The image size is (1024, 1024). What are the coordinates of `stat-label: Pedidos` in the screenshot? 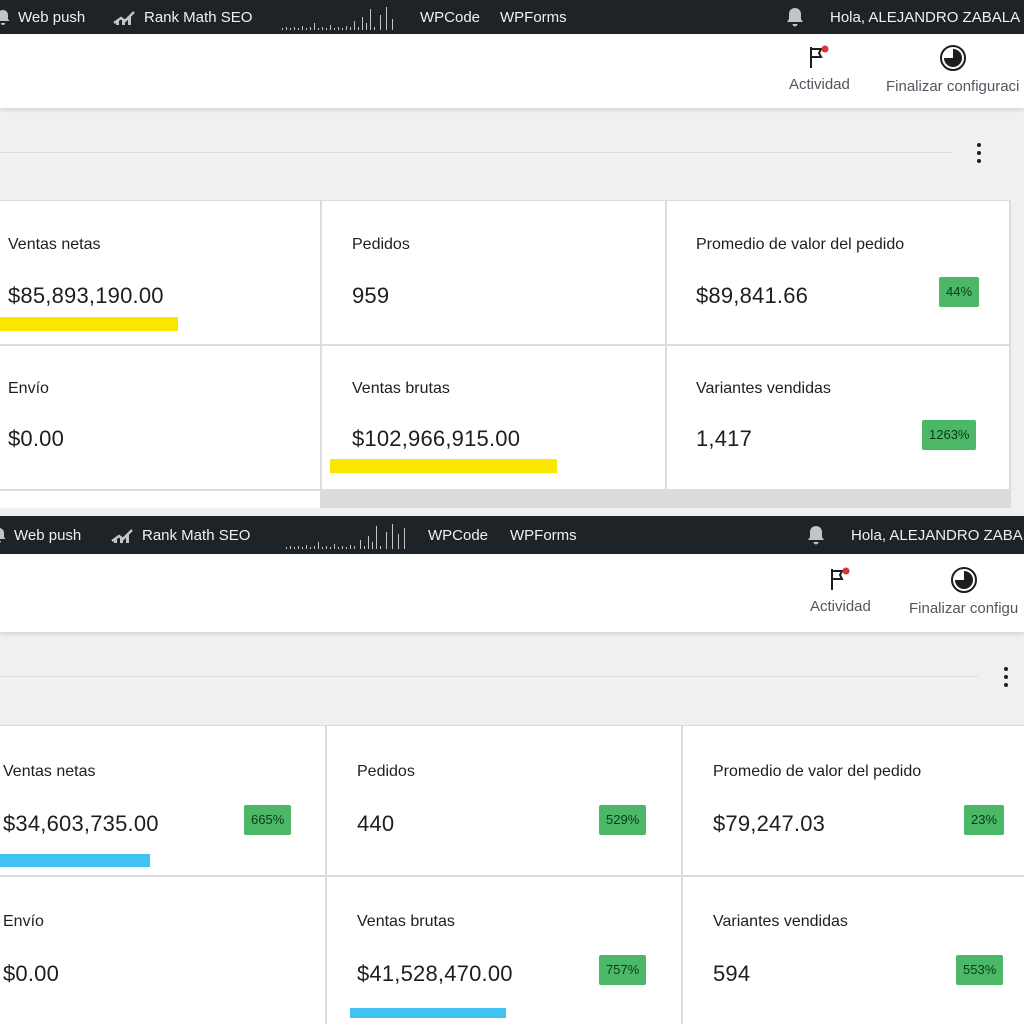 It's located at (386, 771).